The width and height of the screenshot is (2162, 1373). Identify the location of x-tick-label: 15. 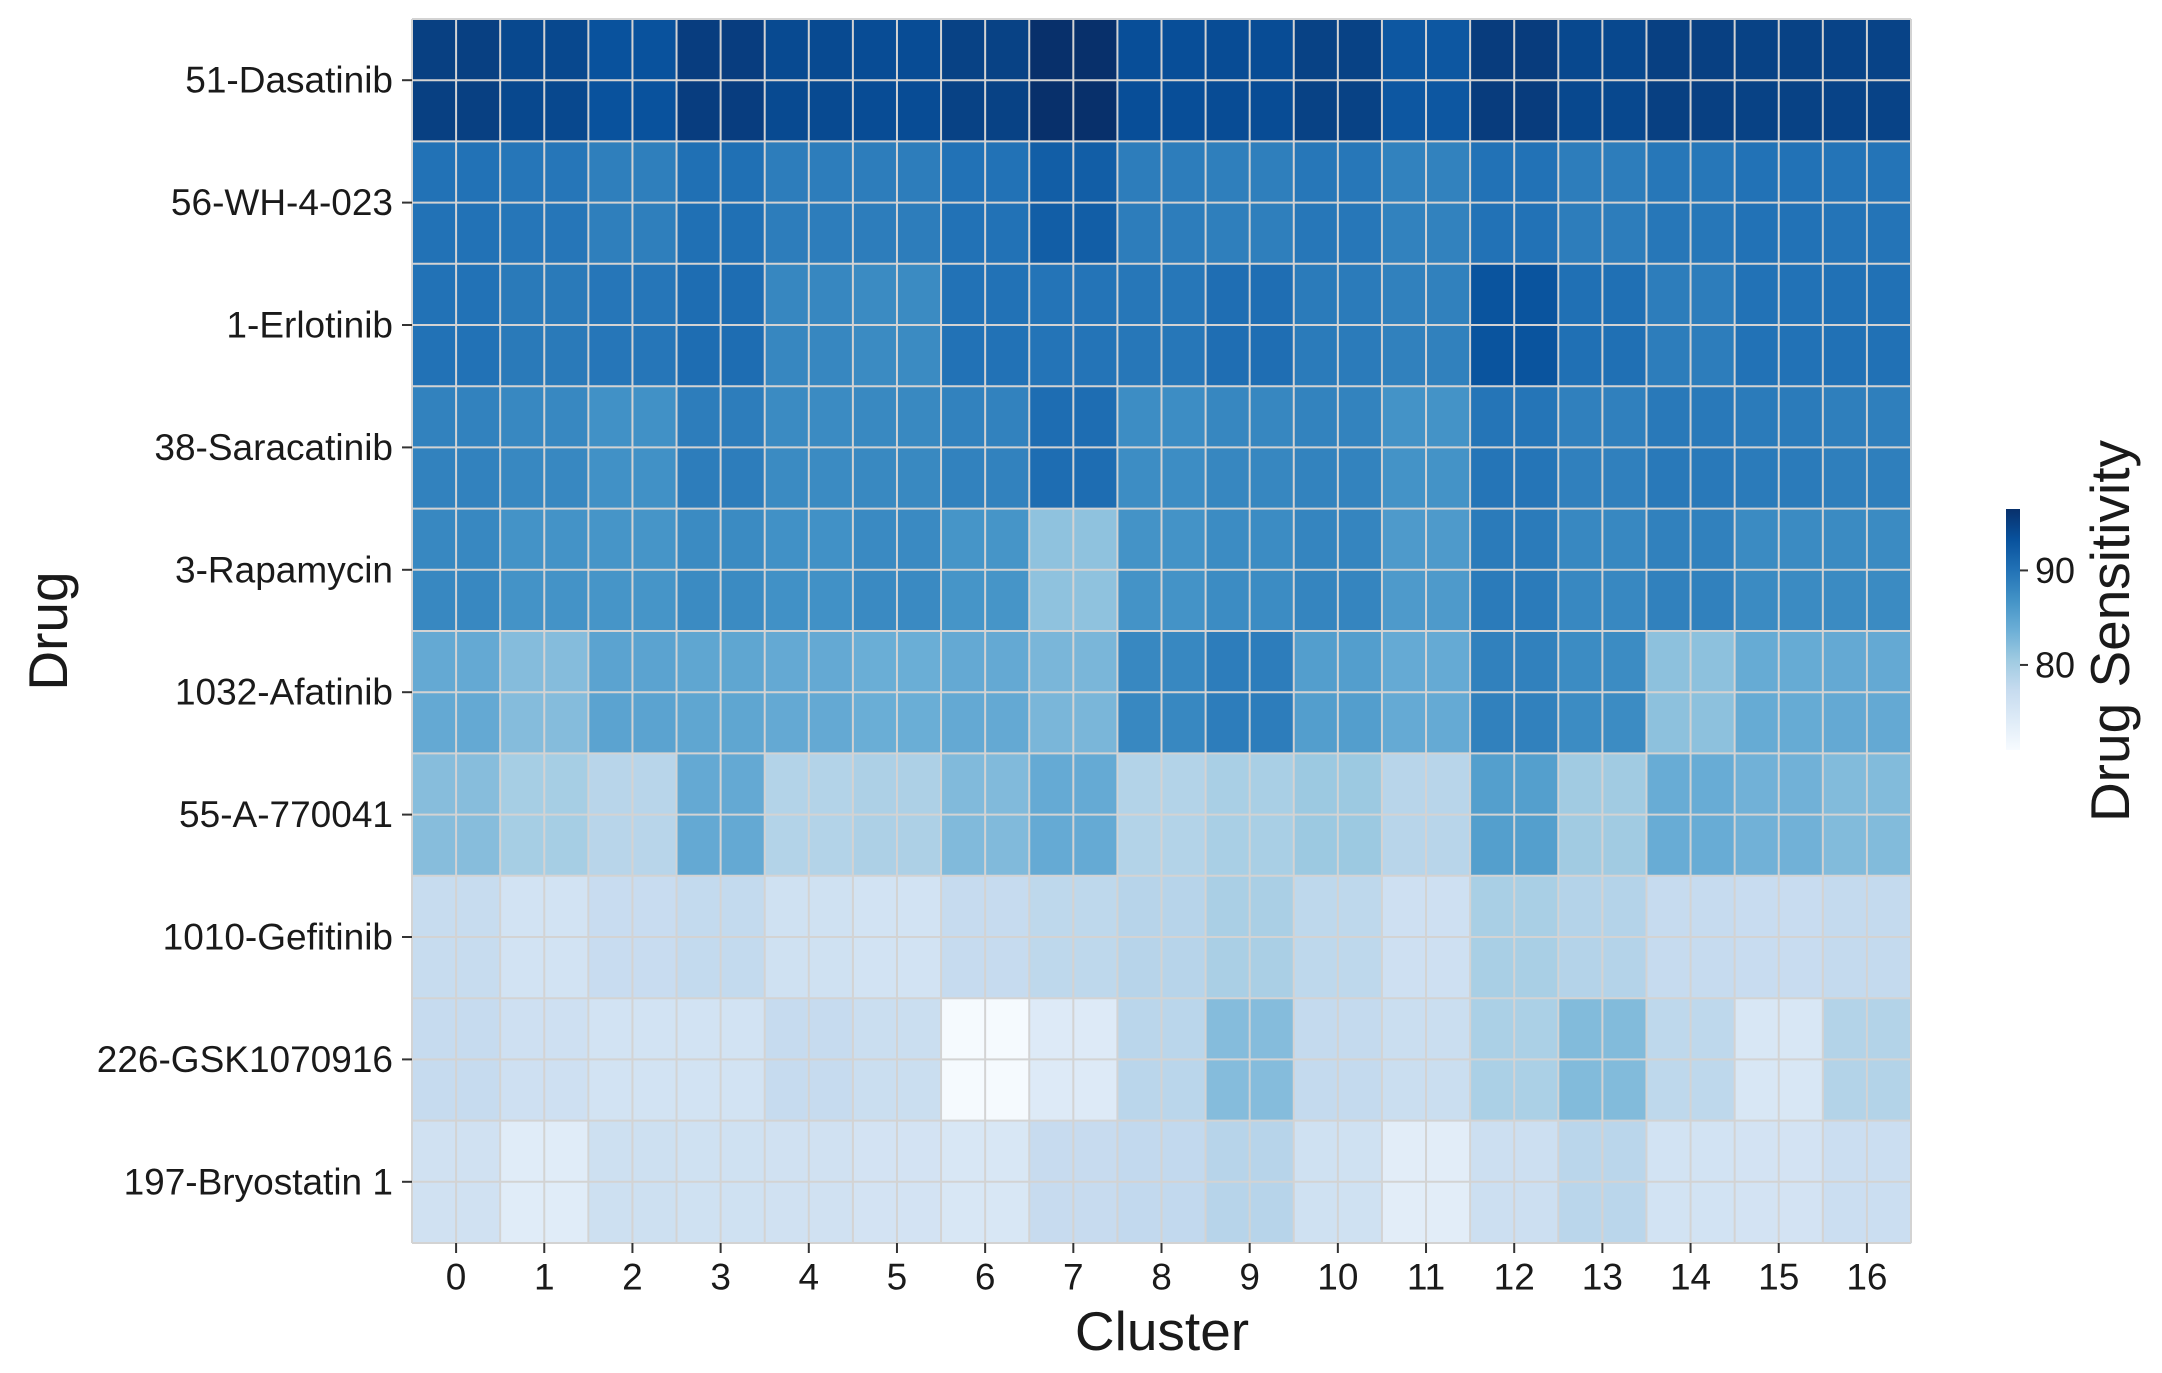
(1778, 1277).